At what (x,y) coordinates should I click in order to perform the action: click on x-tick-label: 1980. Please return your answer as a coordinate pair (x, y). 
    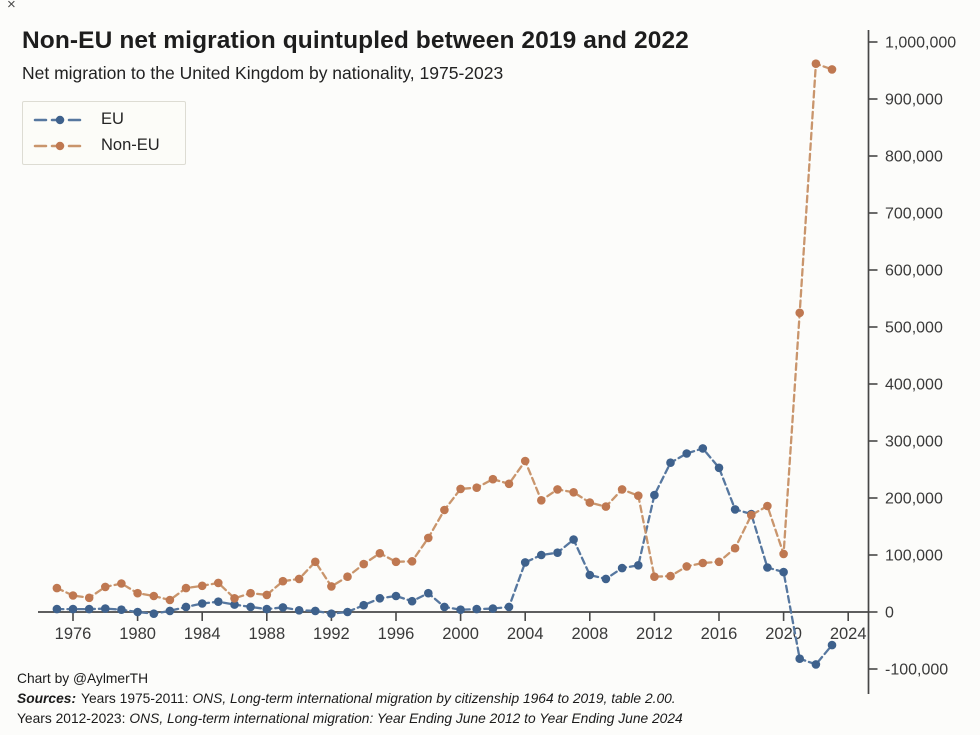
    Looking at the image, I should click on (137, 634).